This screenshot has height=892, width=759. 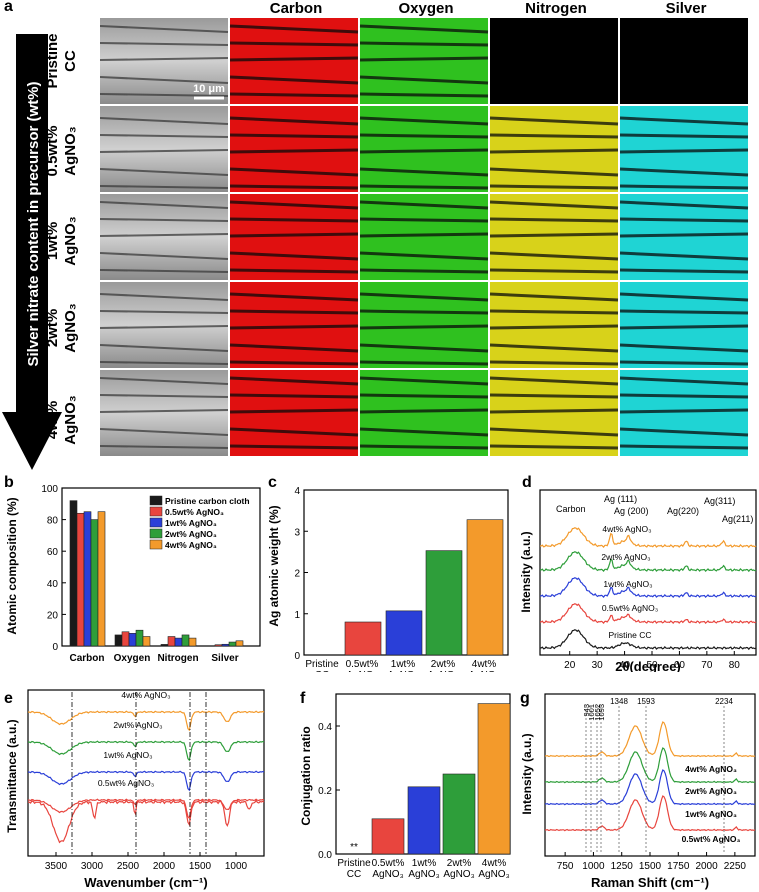 What do you see at coordinates (191, 534) in the screenshot?
I see `legend-label: 2wt% AgNO₃` at bounding box center [191, 534].